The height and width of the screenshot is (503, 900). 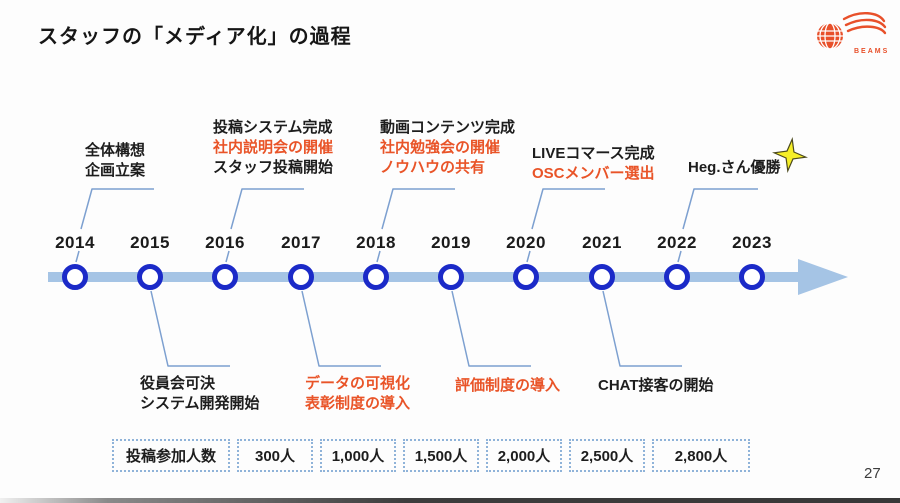 What do you see at coordinates (115, 150) in the screenshot?
I see `milestone-line: 全体構想` at bounding box center [115, 150].